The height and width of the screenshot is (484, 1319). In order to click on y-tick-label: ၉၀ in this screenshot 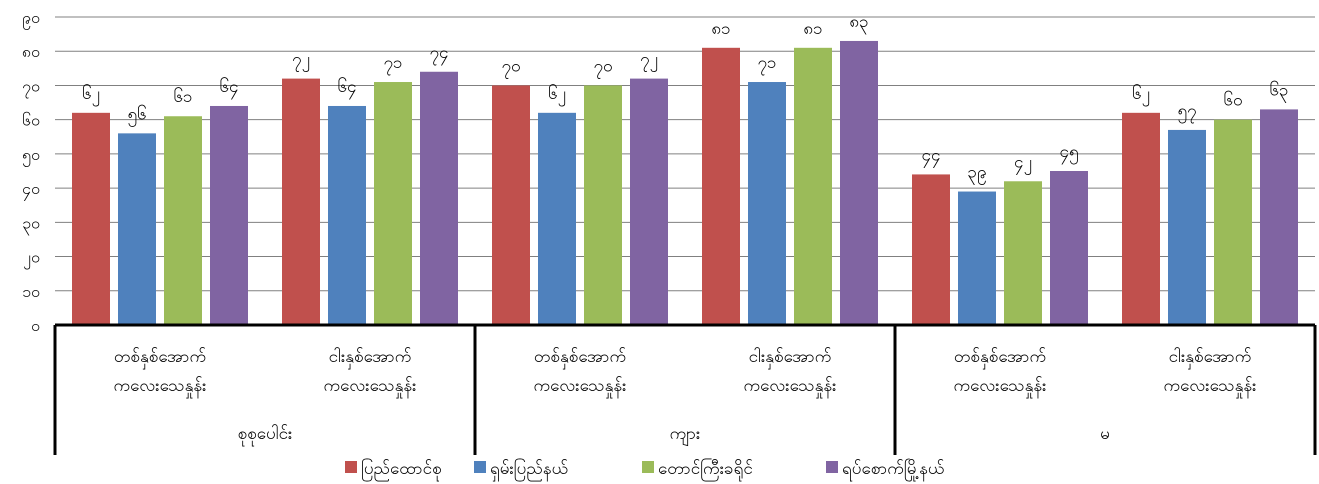, I will do `click(31, 19)`.